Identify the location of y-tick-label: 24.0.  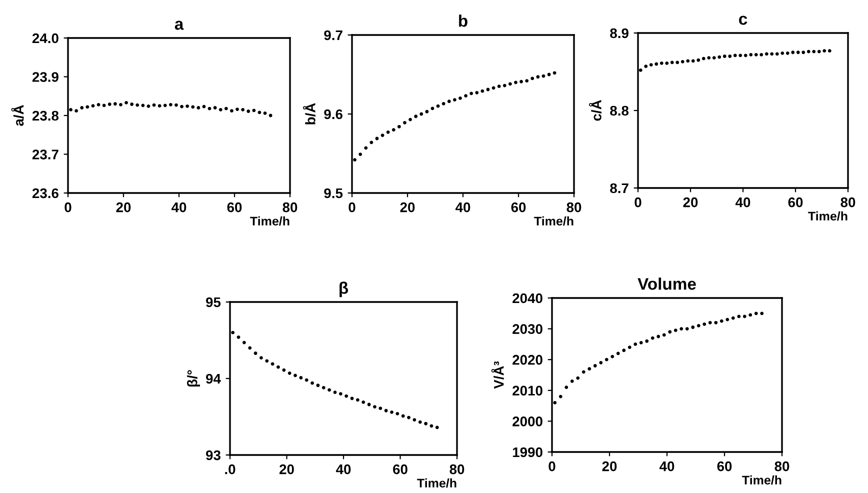
(45, 38).